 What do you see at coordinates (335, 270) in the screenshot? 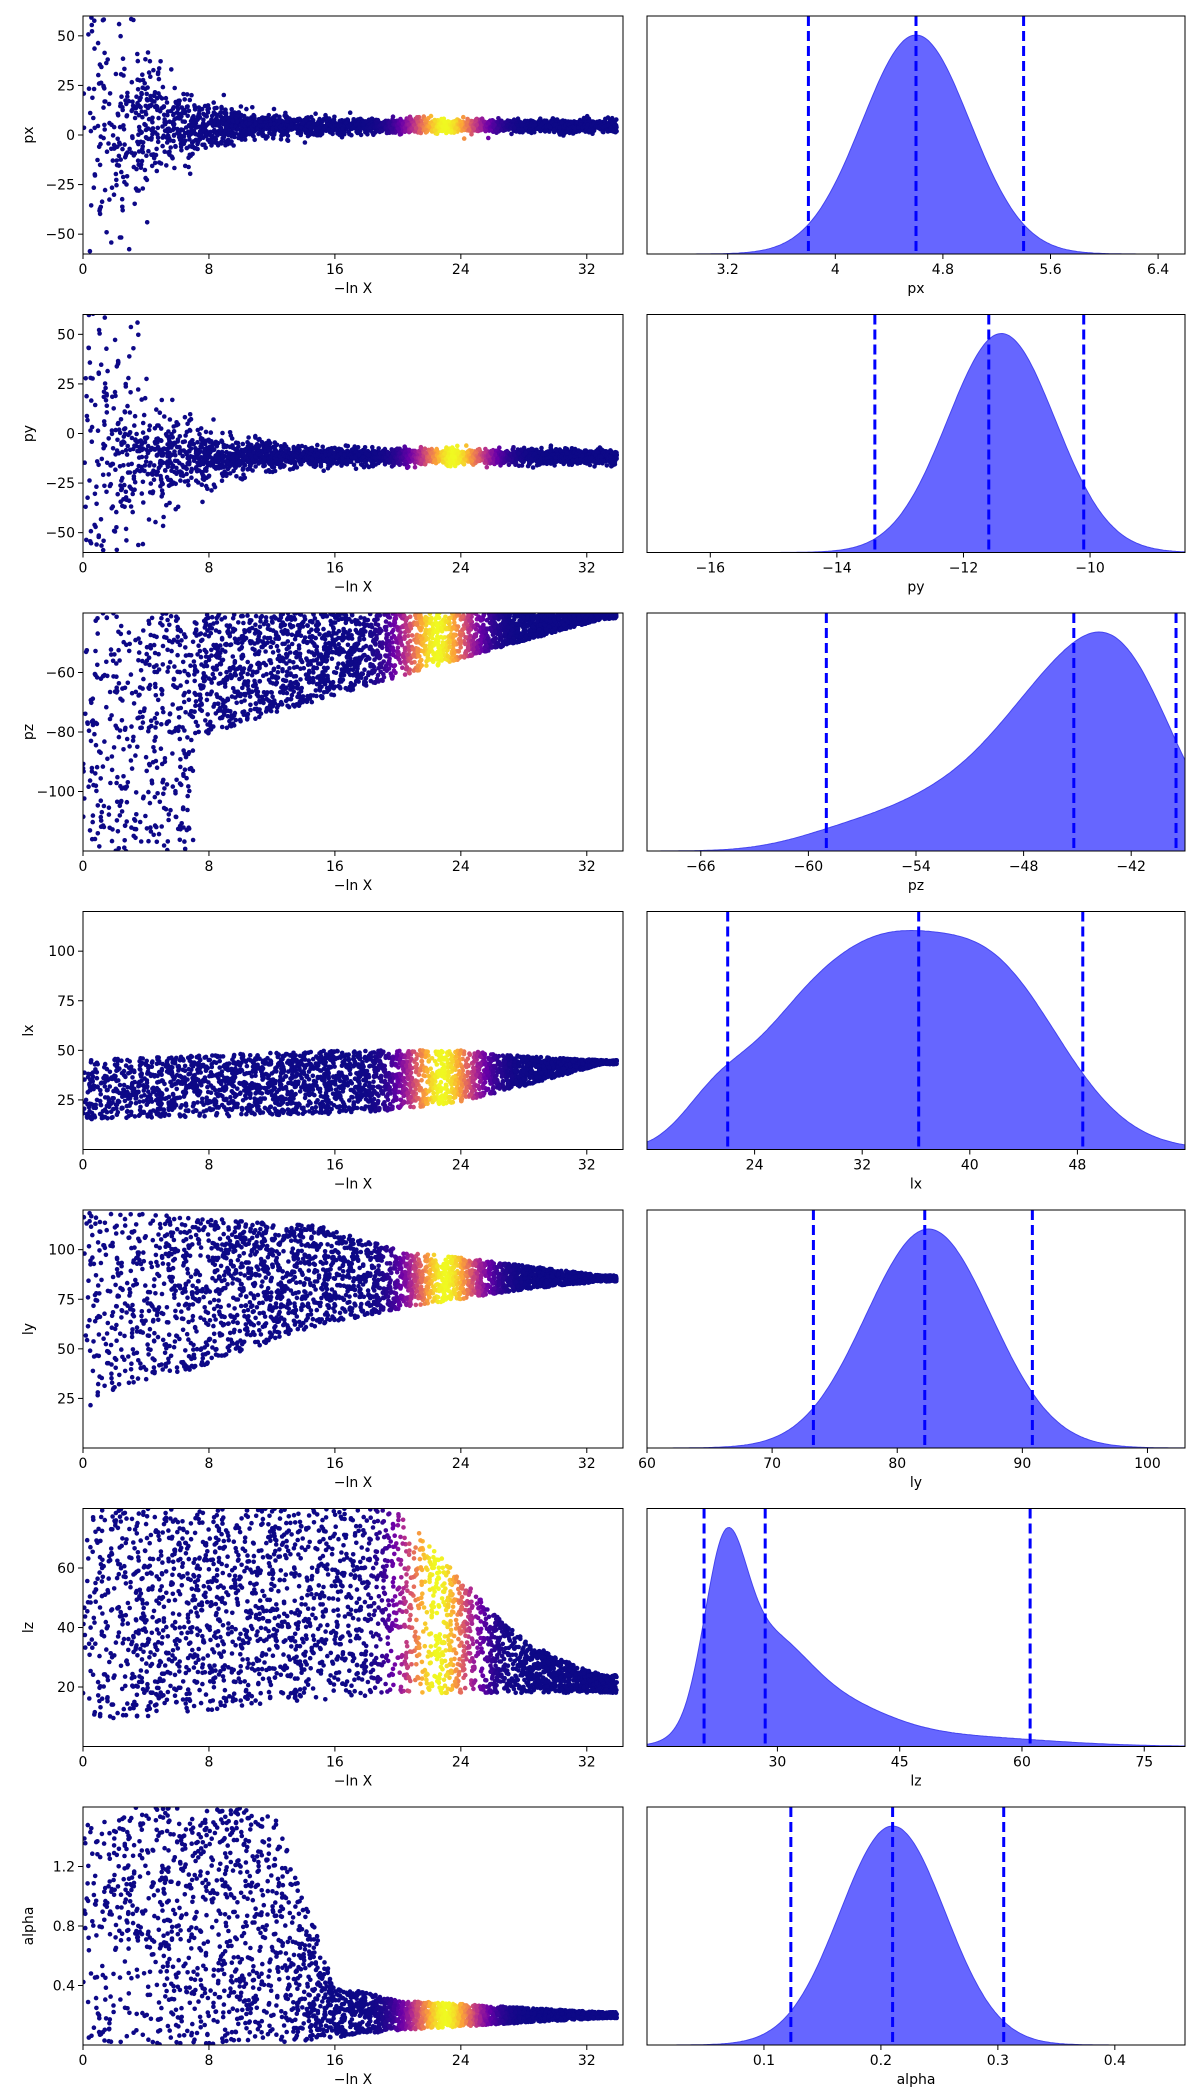
I see `trace-xtick-label: 16` at bounding box center [335, 270].